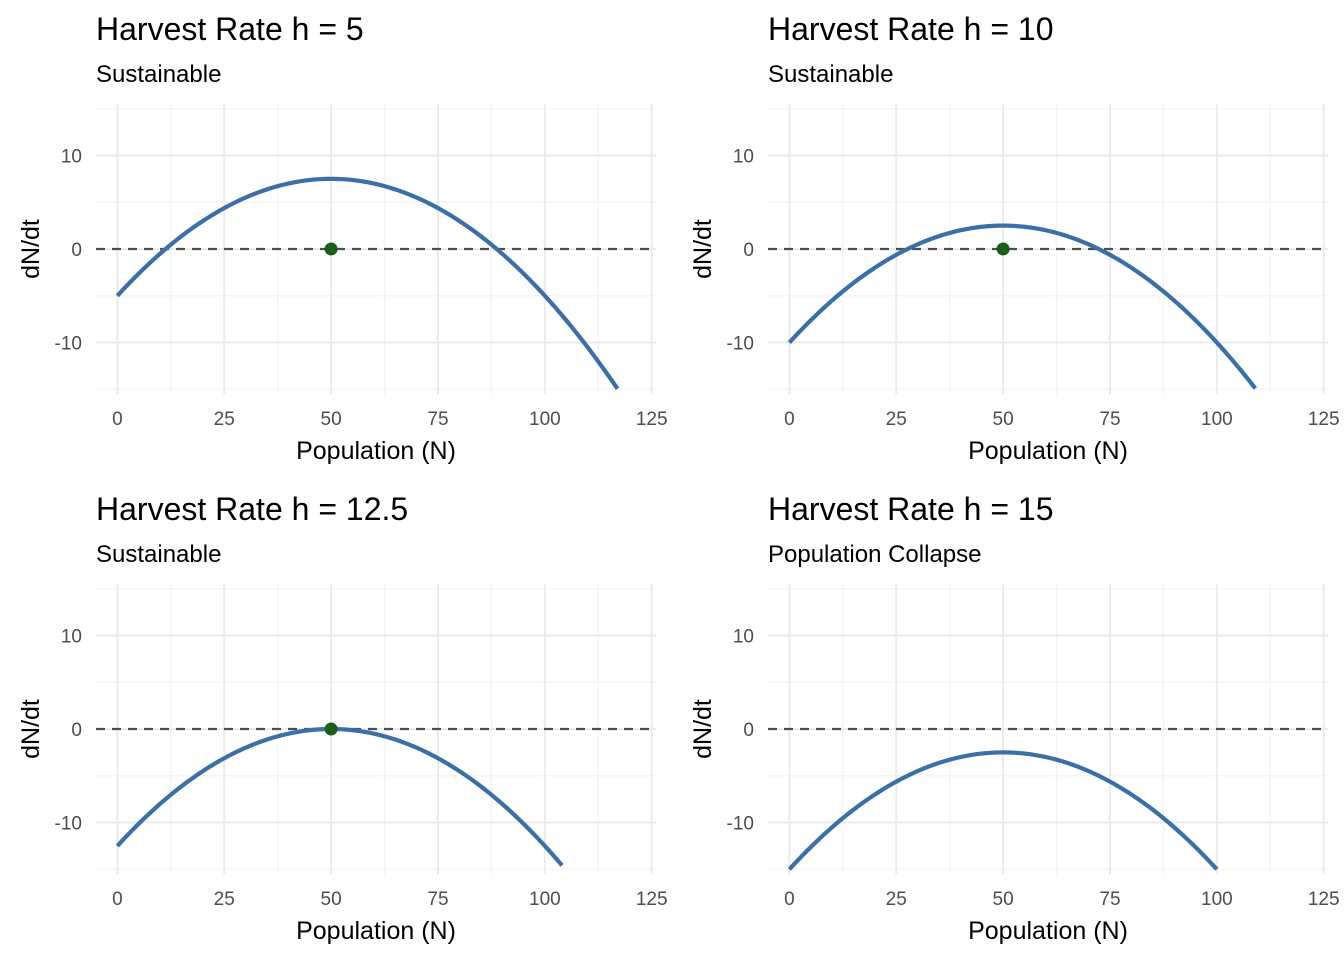 This screenshot has width=1344, height=960. I want to click on panel-title: Harvest Rate h = 5, so click(230, 29).